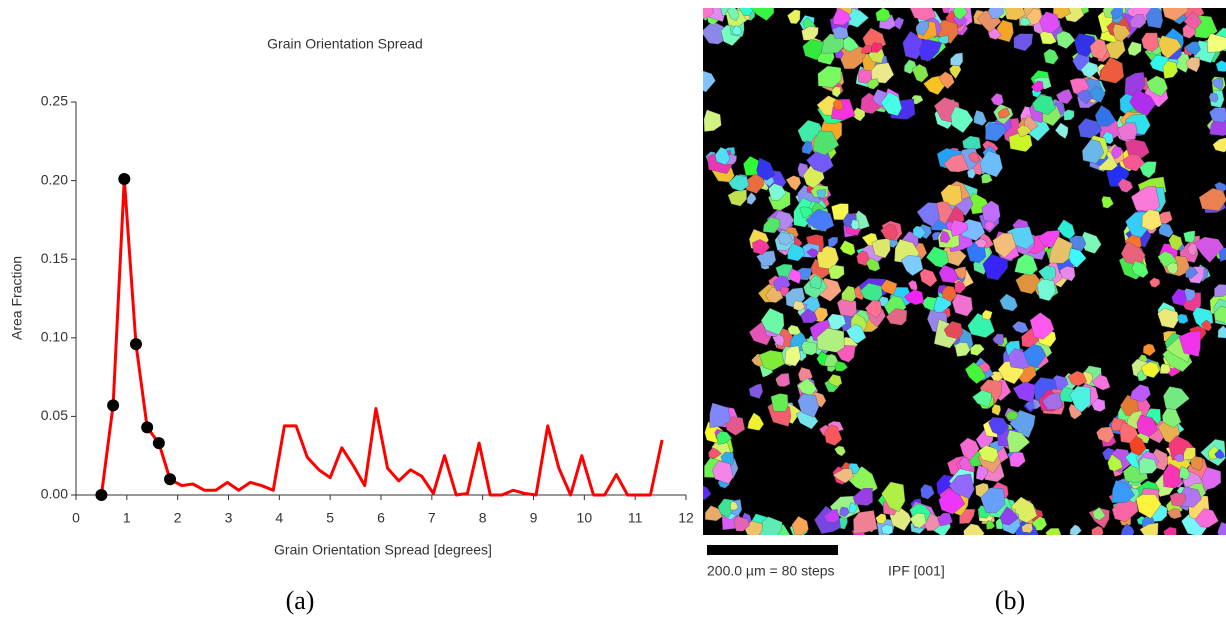 The width and height of the screenshot is (1226, 617). Describe the element at coordinates (229, 518) in the screenshot. I see `x-tick-label: 3` at that location.